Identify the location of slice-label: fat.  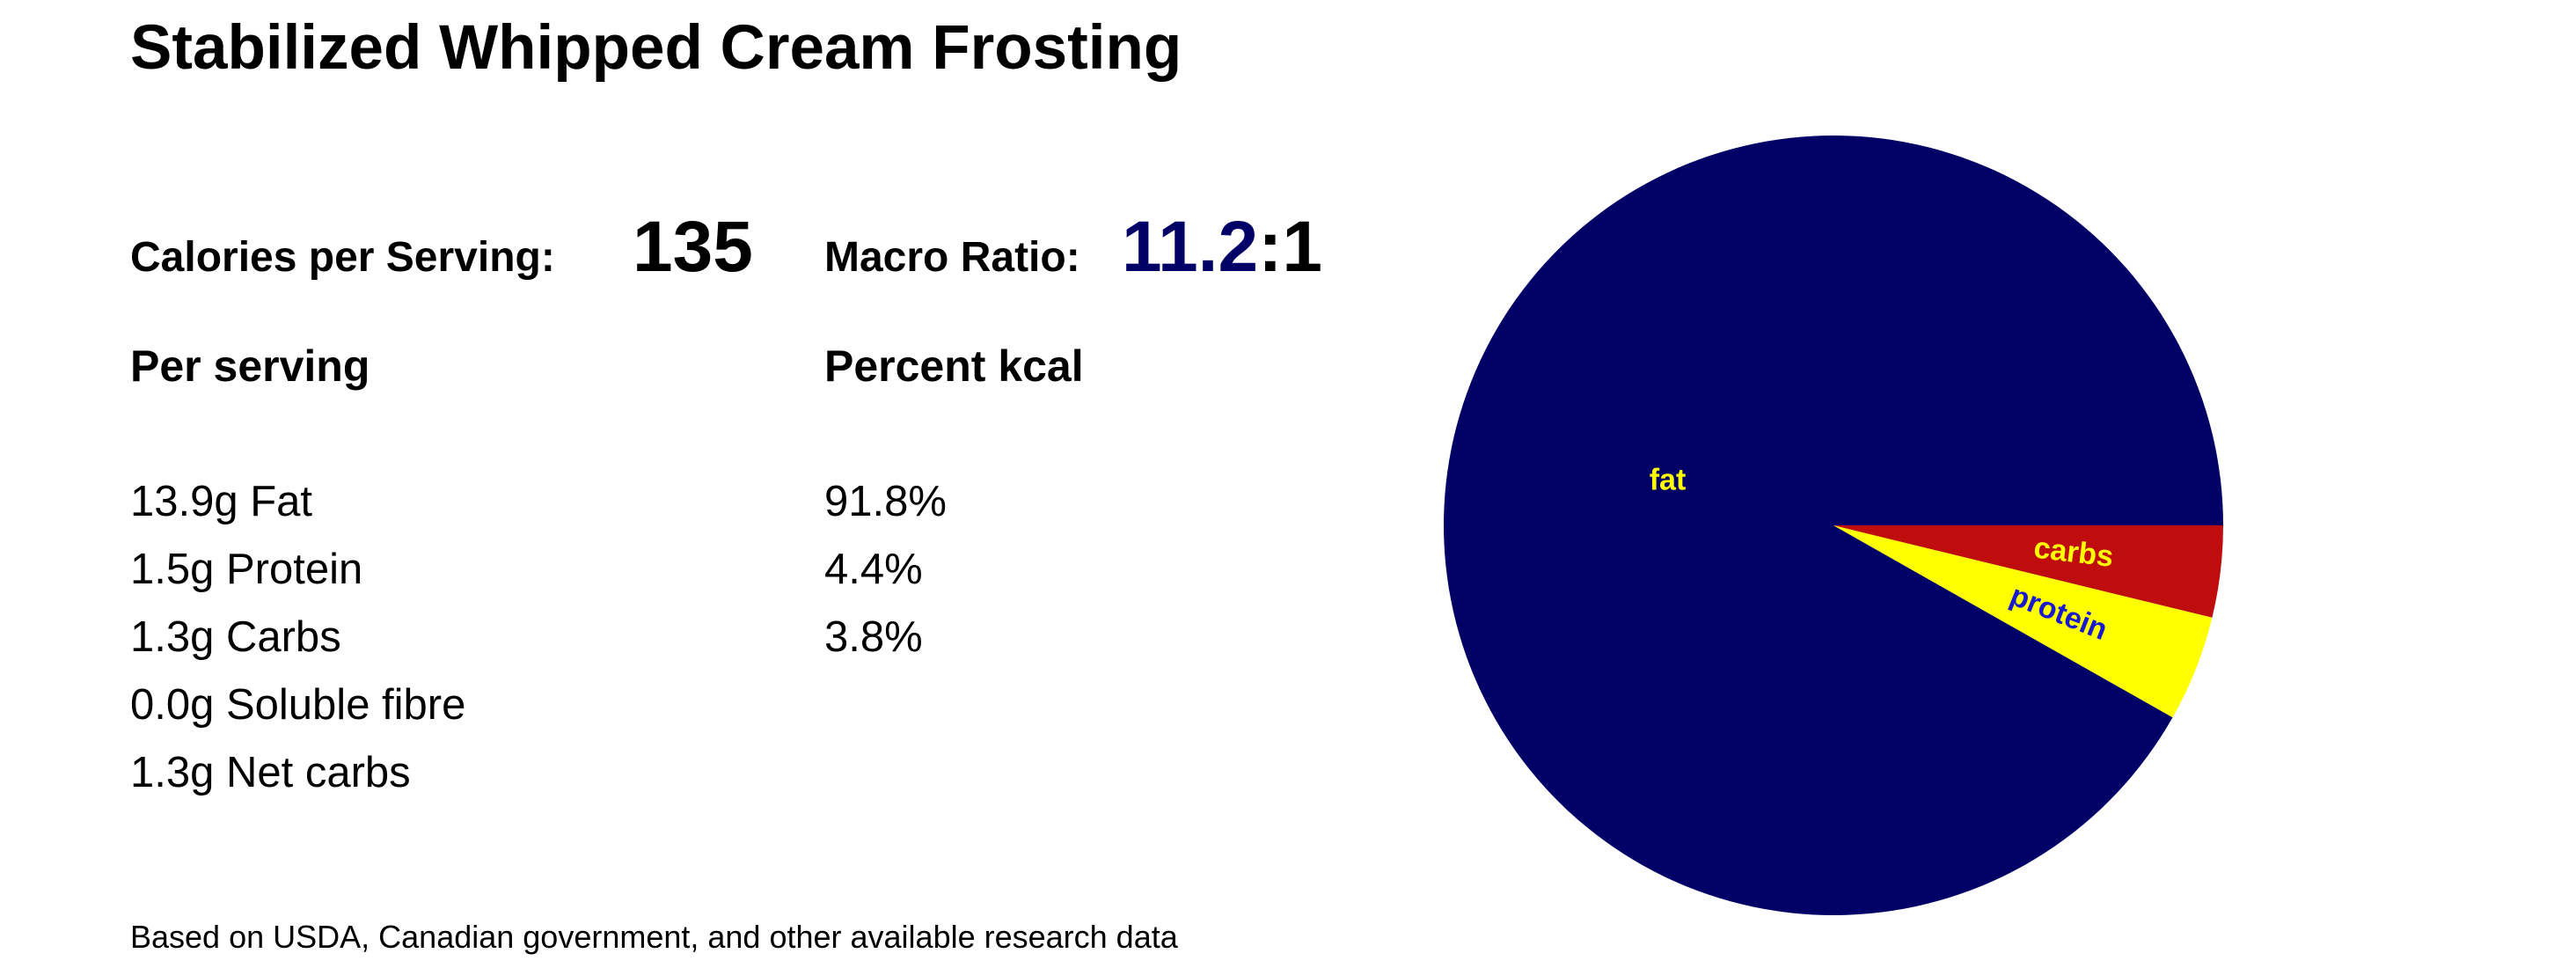
(1668, 480).